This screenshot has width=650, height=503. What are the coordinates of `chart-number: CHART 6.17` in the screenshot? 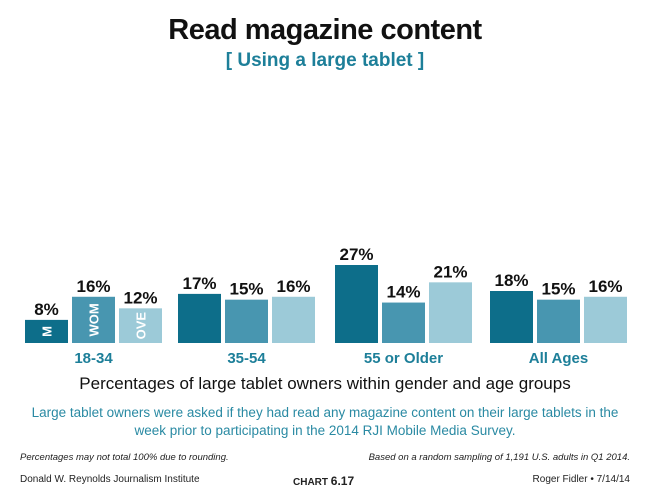 It's located at (323, 481).